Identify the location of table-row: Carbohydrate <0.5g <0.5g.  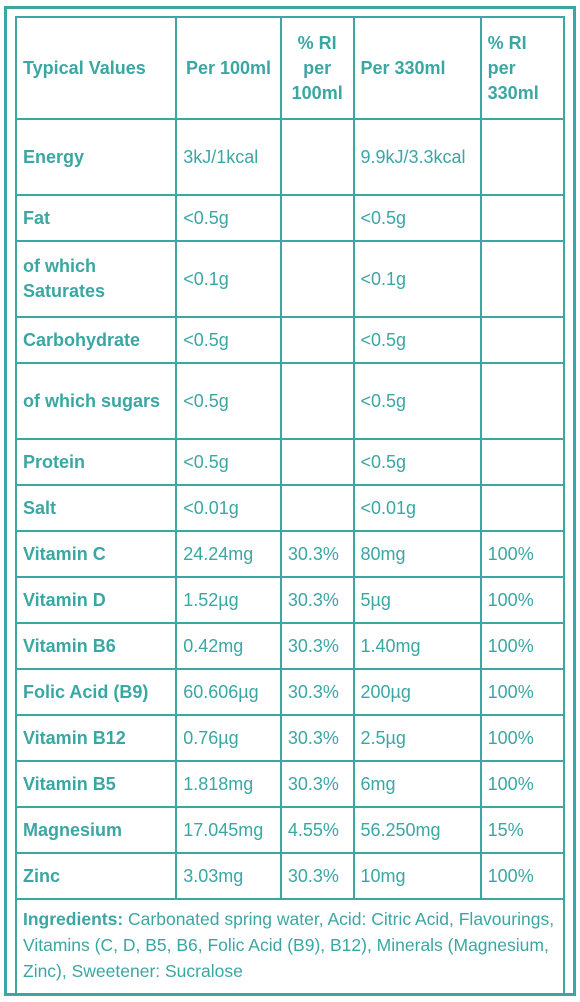
(290, 340).